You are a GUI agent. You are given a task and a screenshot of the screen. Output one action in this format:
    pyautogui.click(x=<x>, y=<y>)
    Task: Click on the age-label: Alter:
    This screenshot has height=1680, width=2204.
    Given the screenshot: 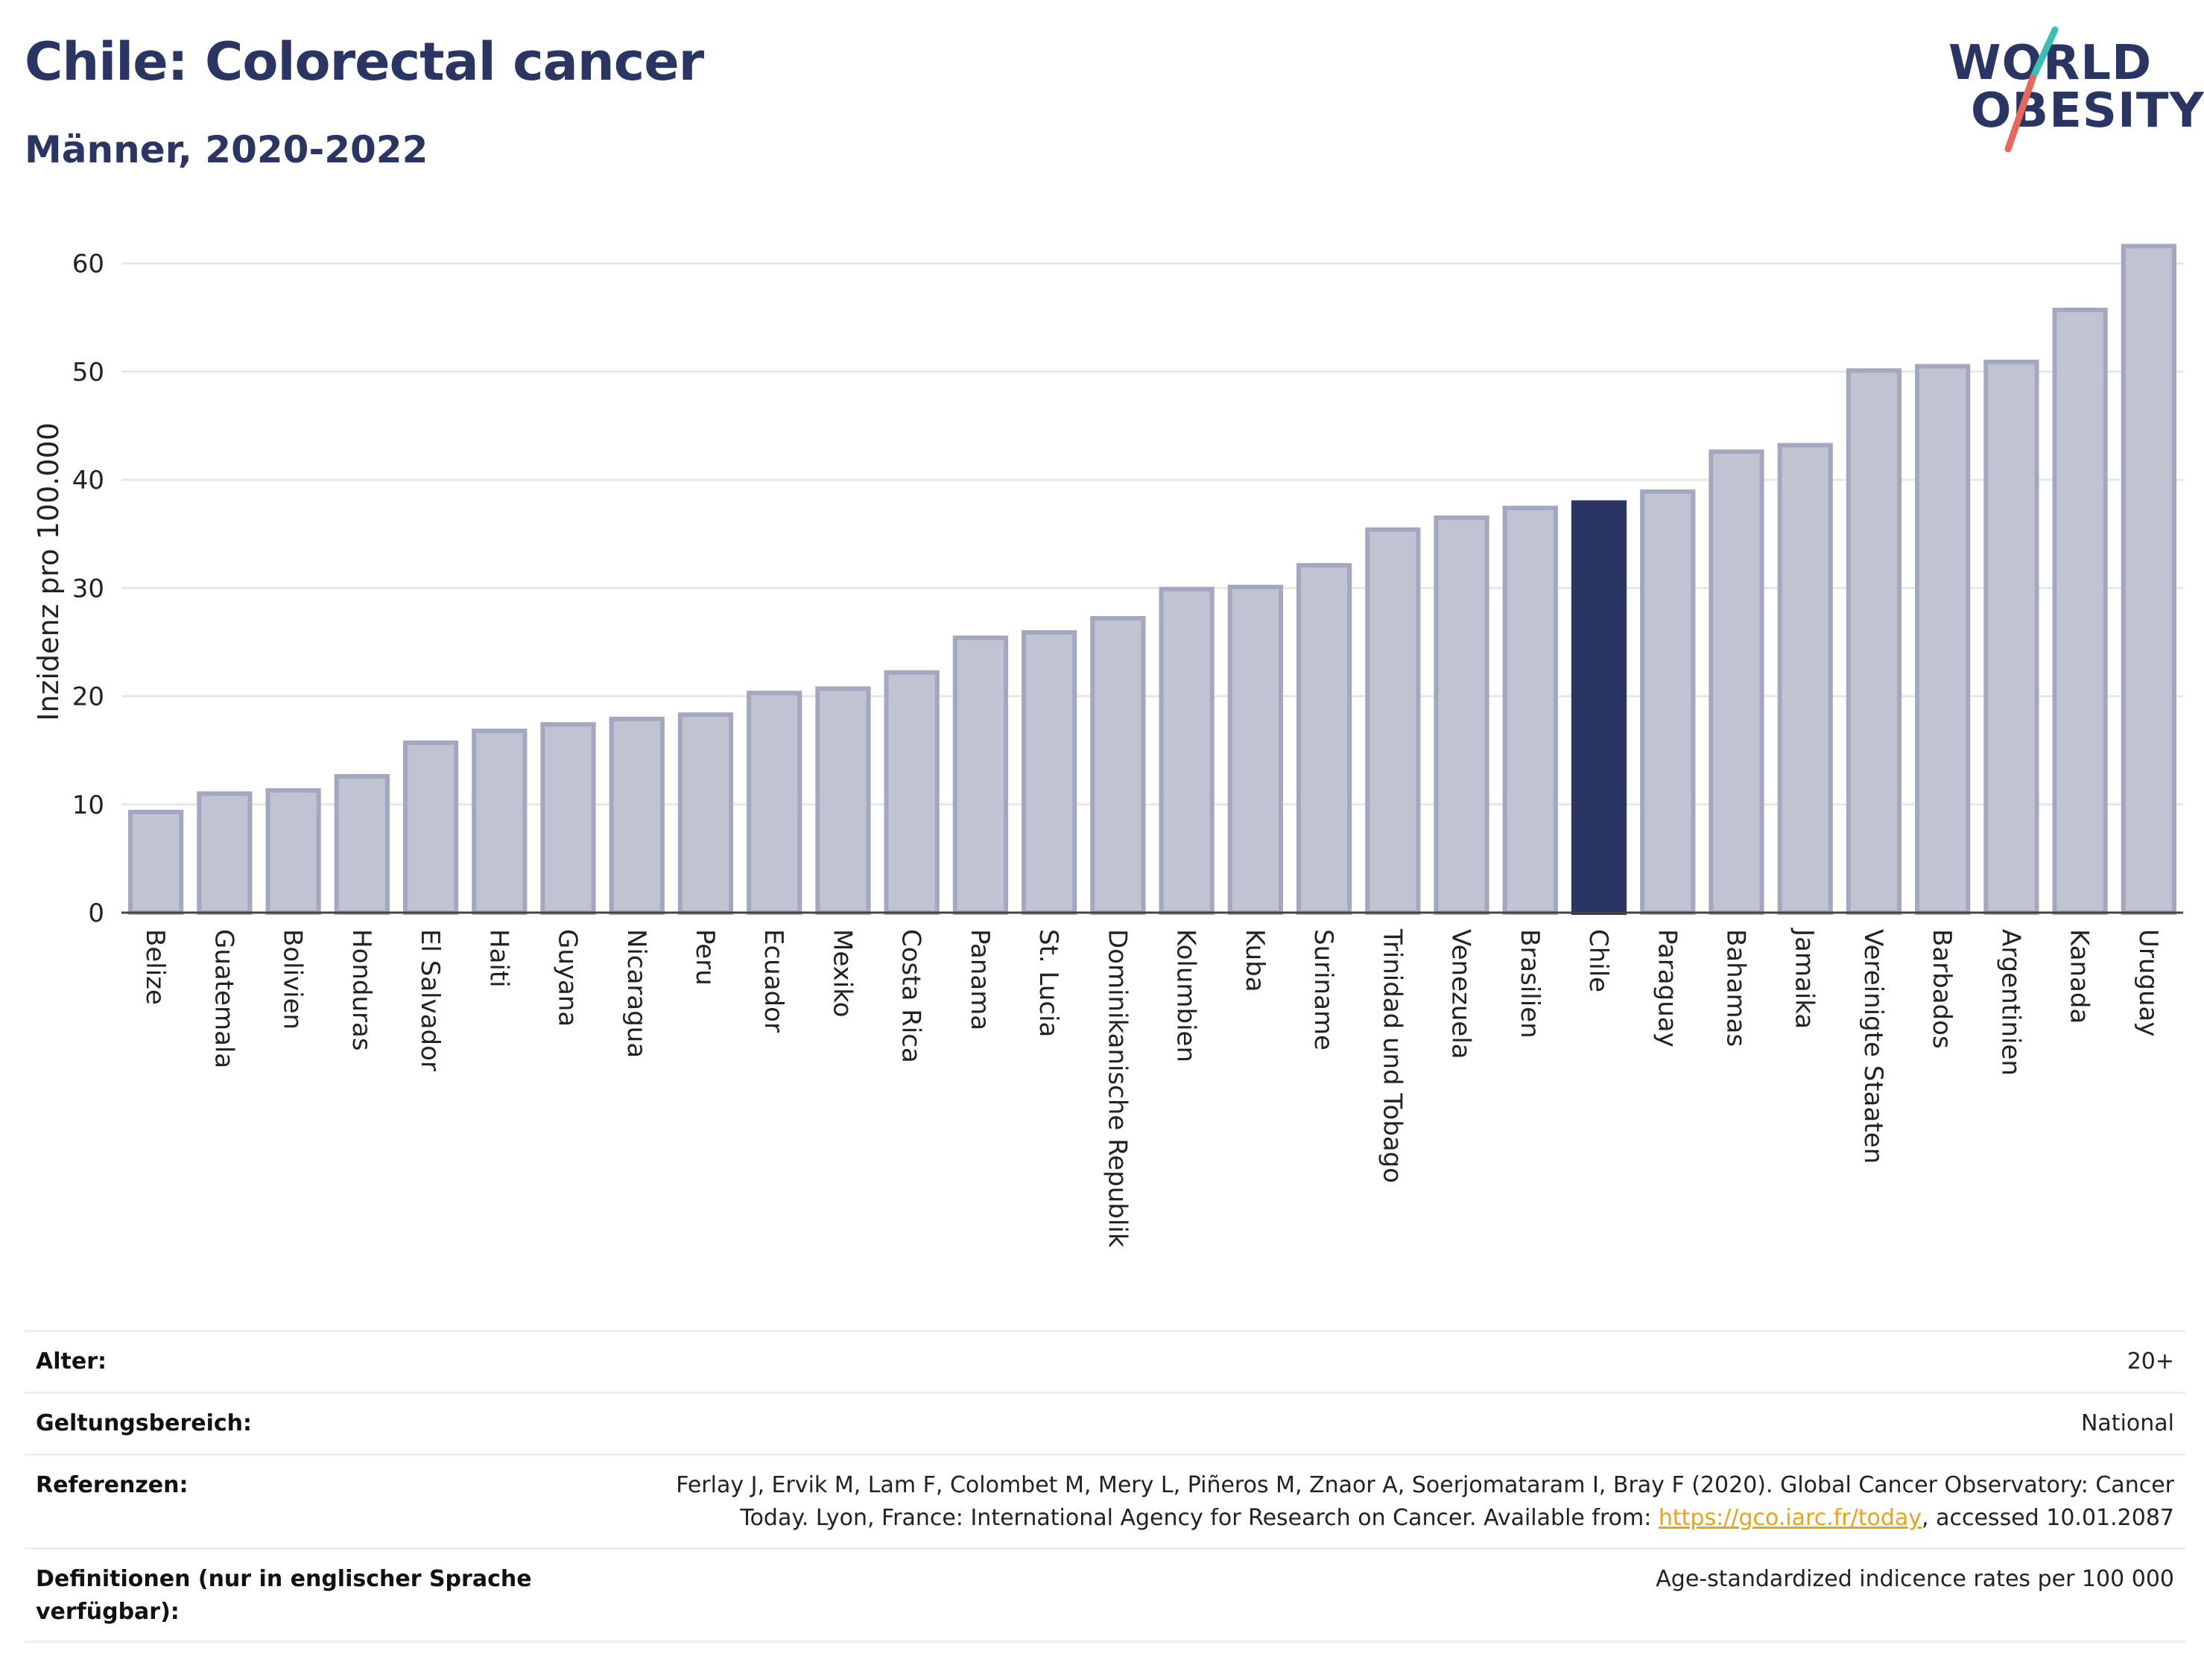 What is the action you would take?
    pyautogui.click(x=71, y=1361)
    